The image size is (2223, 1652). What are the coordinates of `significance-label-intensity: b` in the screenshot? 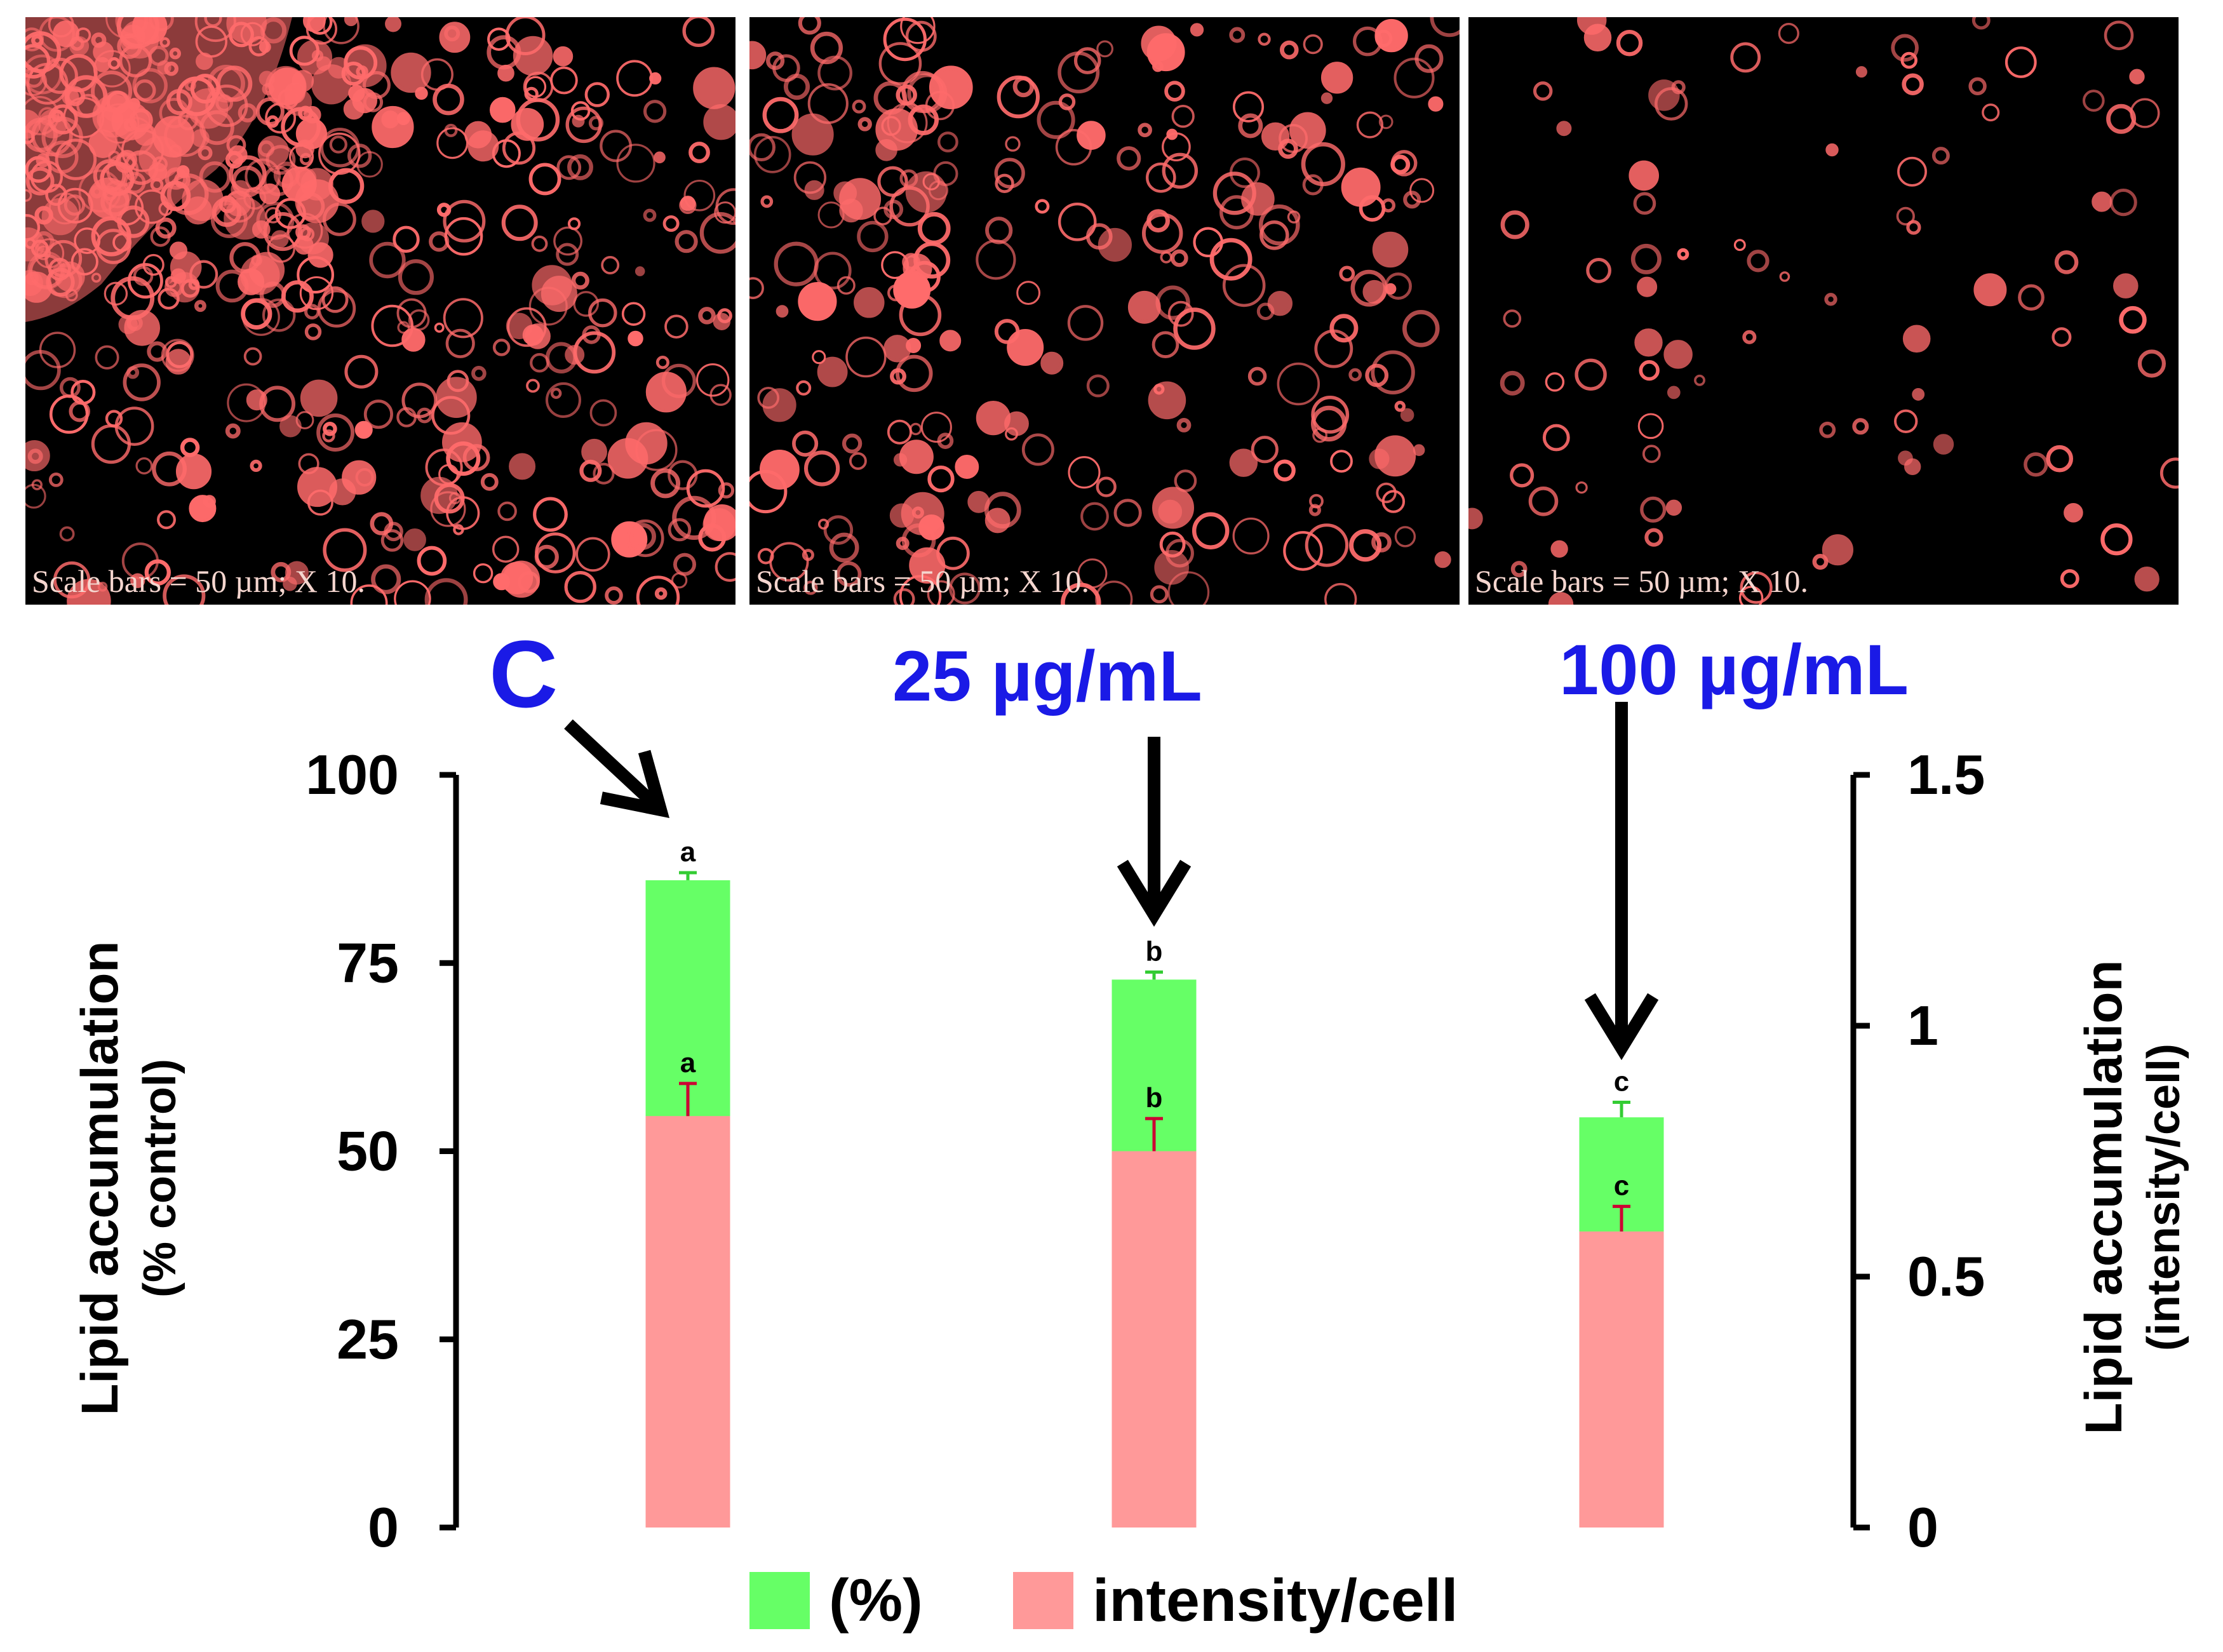 It's located at (1154, 1098).